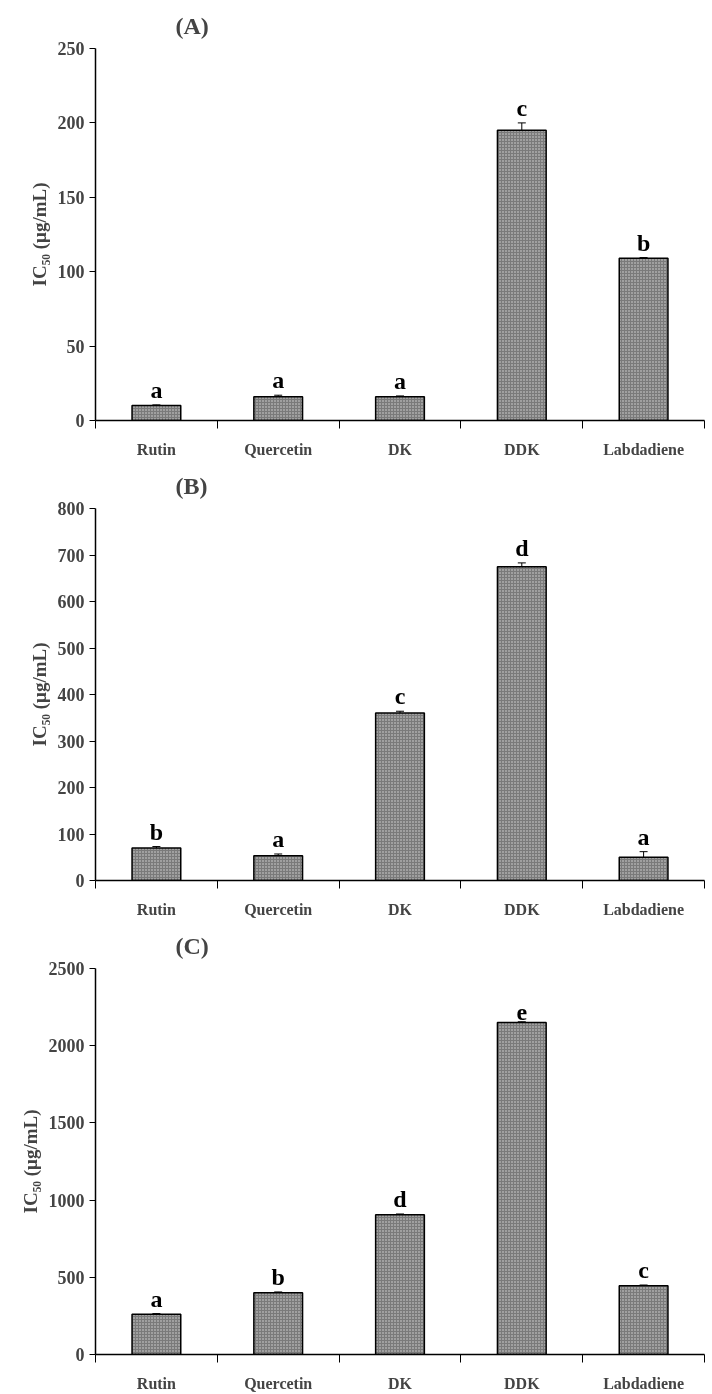 The image size is (712, 1394). I want to click on y-tick-label: 400, so click(71, 695).